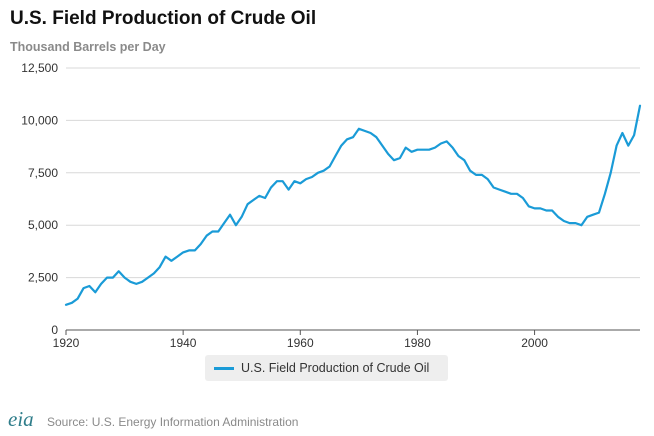 The image size is (654, 436). I want to click on y-tick-label: 5,000, so click(43, 225).